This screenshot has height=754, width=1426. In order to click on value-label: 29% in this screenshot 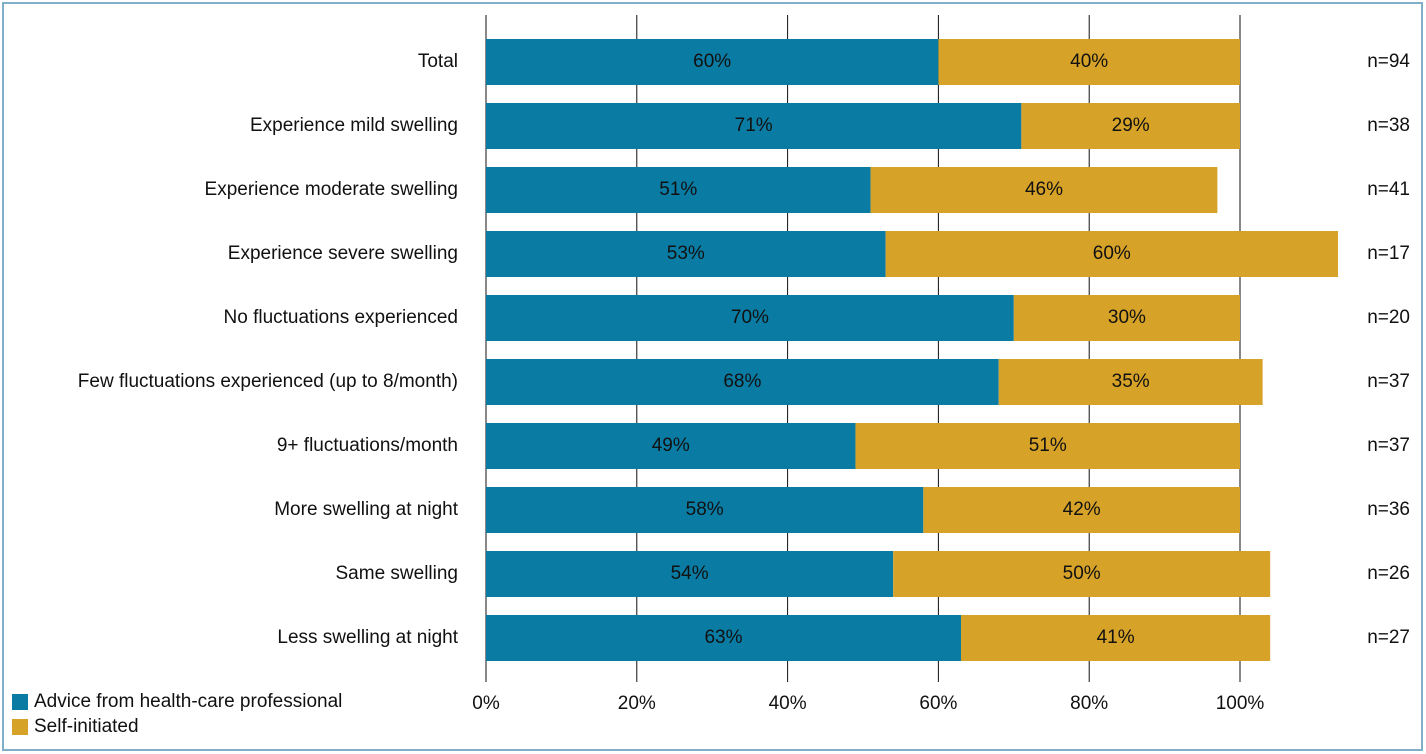, I will do `click(1131, 125)`.